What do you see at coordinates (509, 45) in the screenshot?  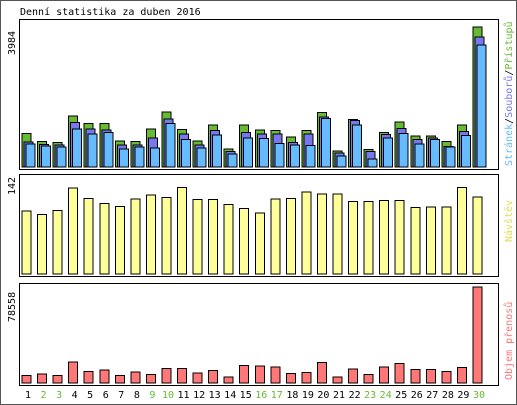 I see `legend-hits: Přístupů` at bounding box center [509, 45].